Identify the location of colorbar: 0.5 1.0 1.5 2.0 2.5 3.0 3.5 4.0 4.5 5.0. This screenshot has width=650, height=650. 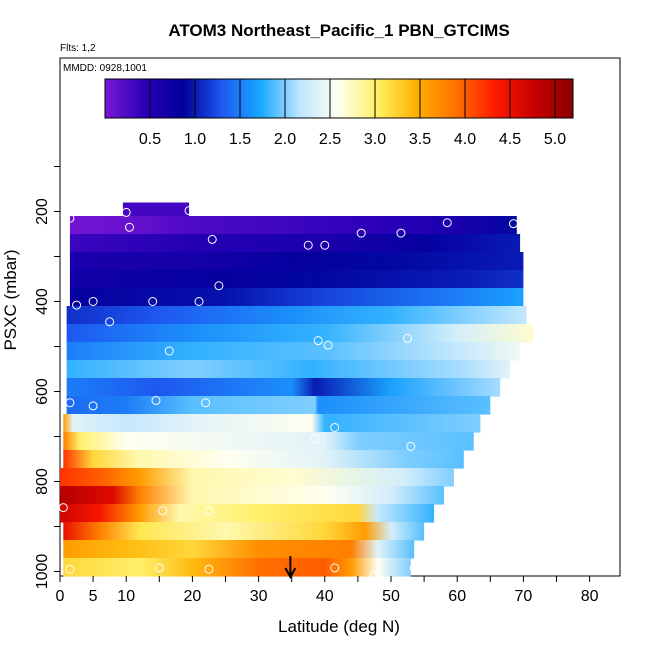
(339, 113).